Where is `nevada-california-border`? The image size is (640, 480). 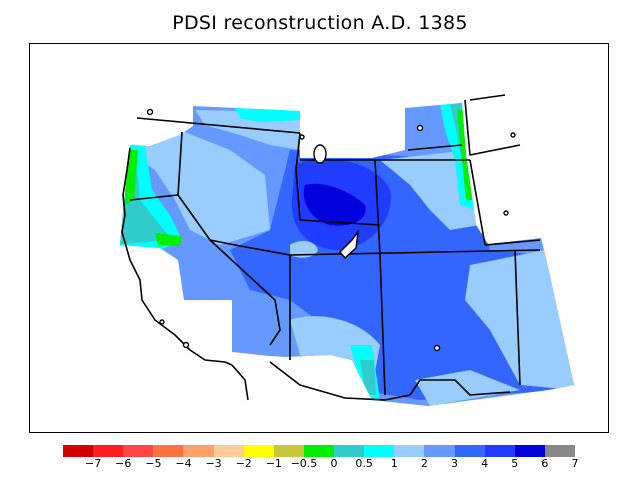
nevada-california-border is located at coordinates (229, 238).